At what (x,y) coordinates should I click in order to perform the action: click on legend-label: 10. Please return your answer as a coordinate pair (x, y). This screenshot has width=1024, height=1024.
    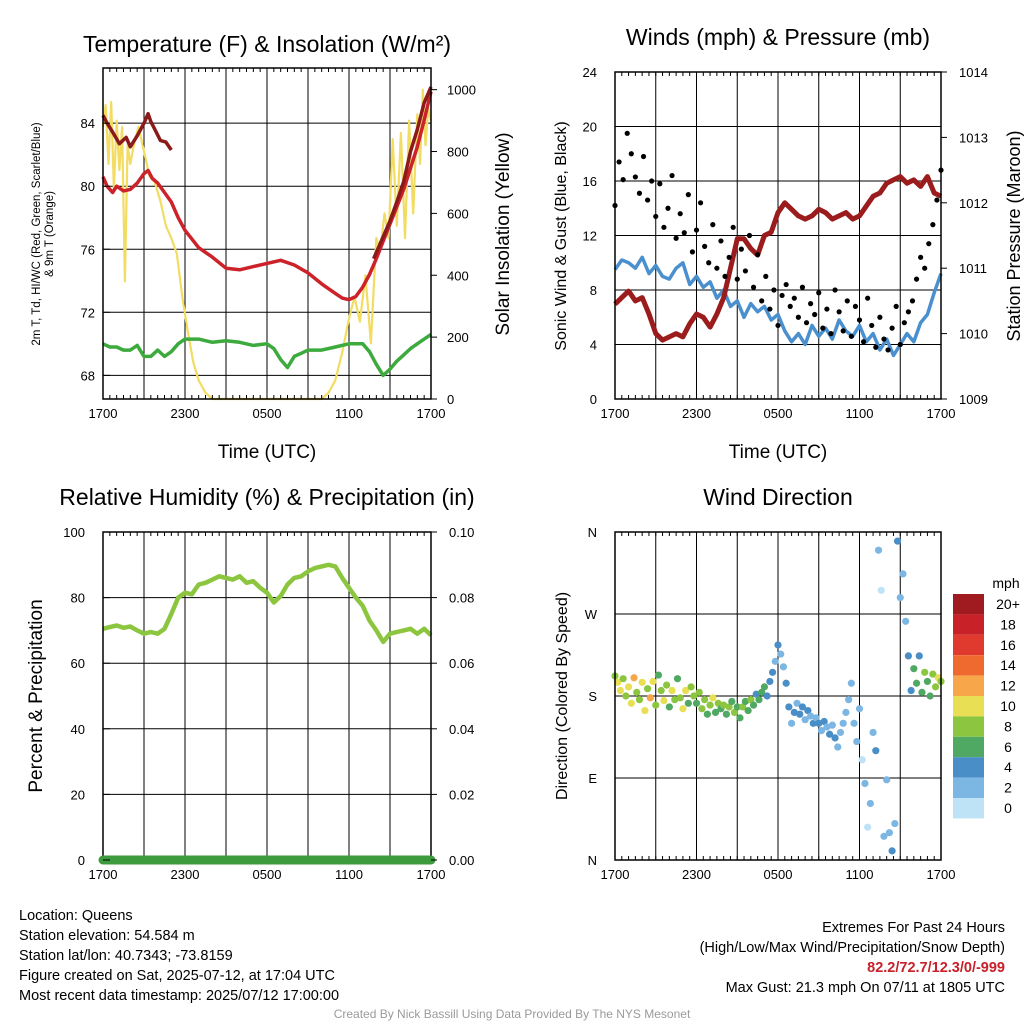
    Looking at the image, I should click on (1008, 706).